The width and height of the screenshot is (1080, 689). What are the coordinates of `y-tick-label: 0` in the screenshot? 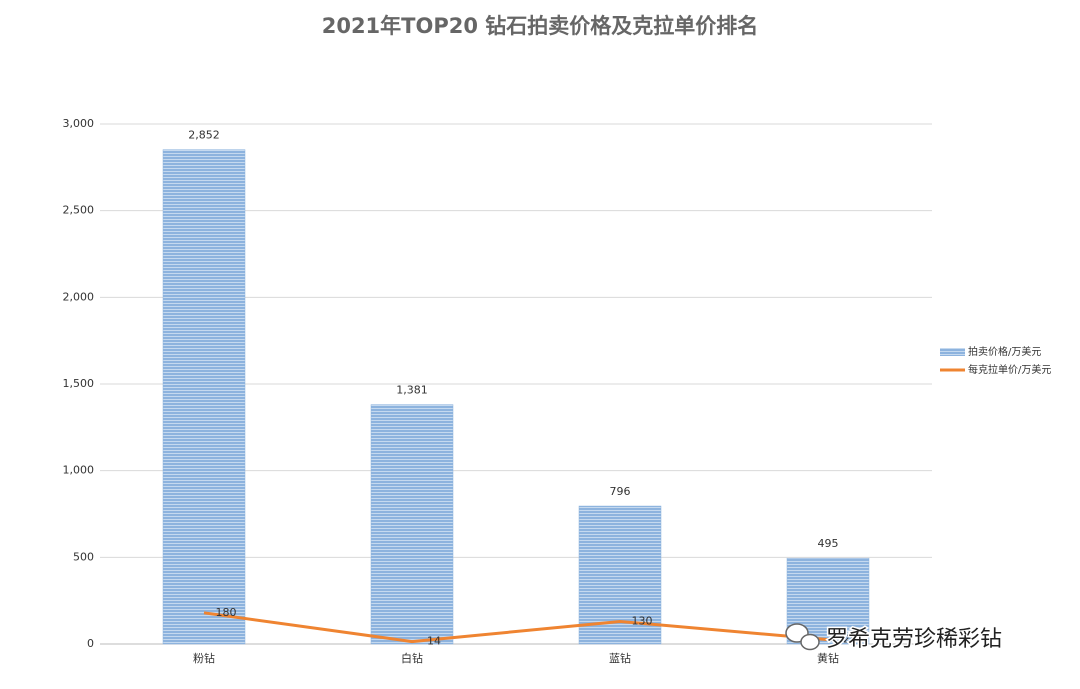 It's located at (90, 643).